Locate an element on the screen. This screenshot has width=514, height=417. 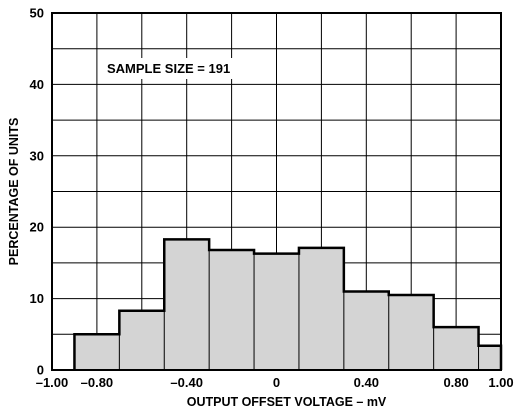
sample-size-annotation: SAMPLE SIZE = 191 is located at coordinates (168, 68).